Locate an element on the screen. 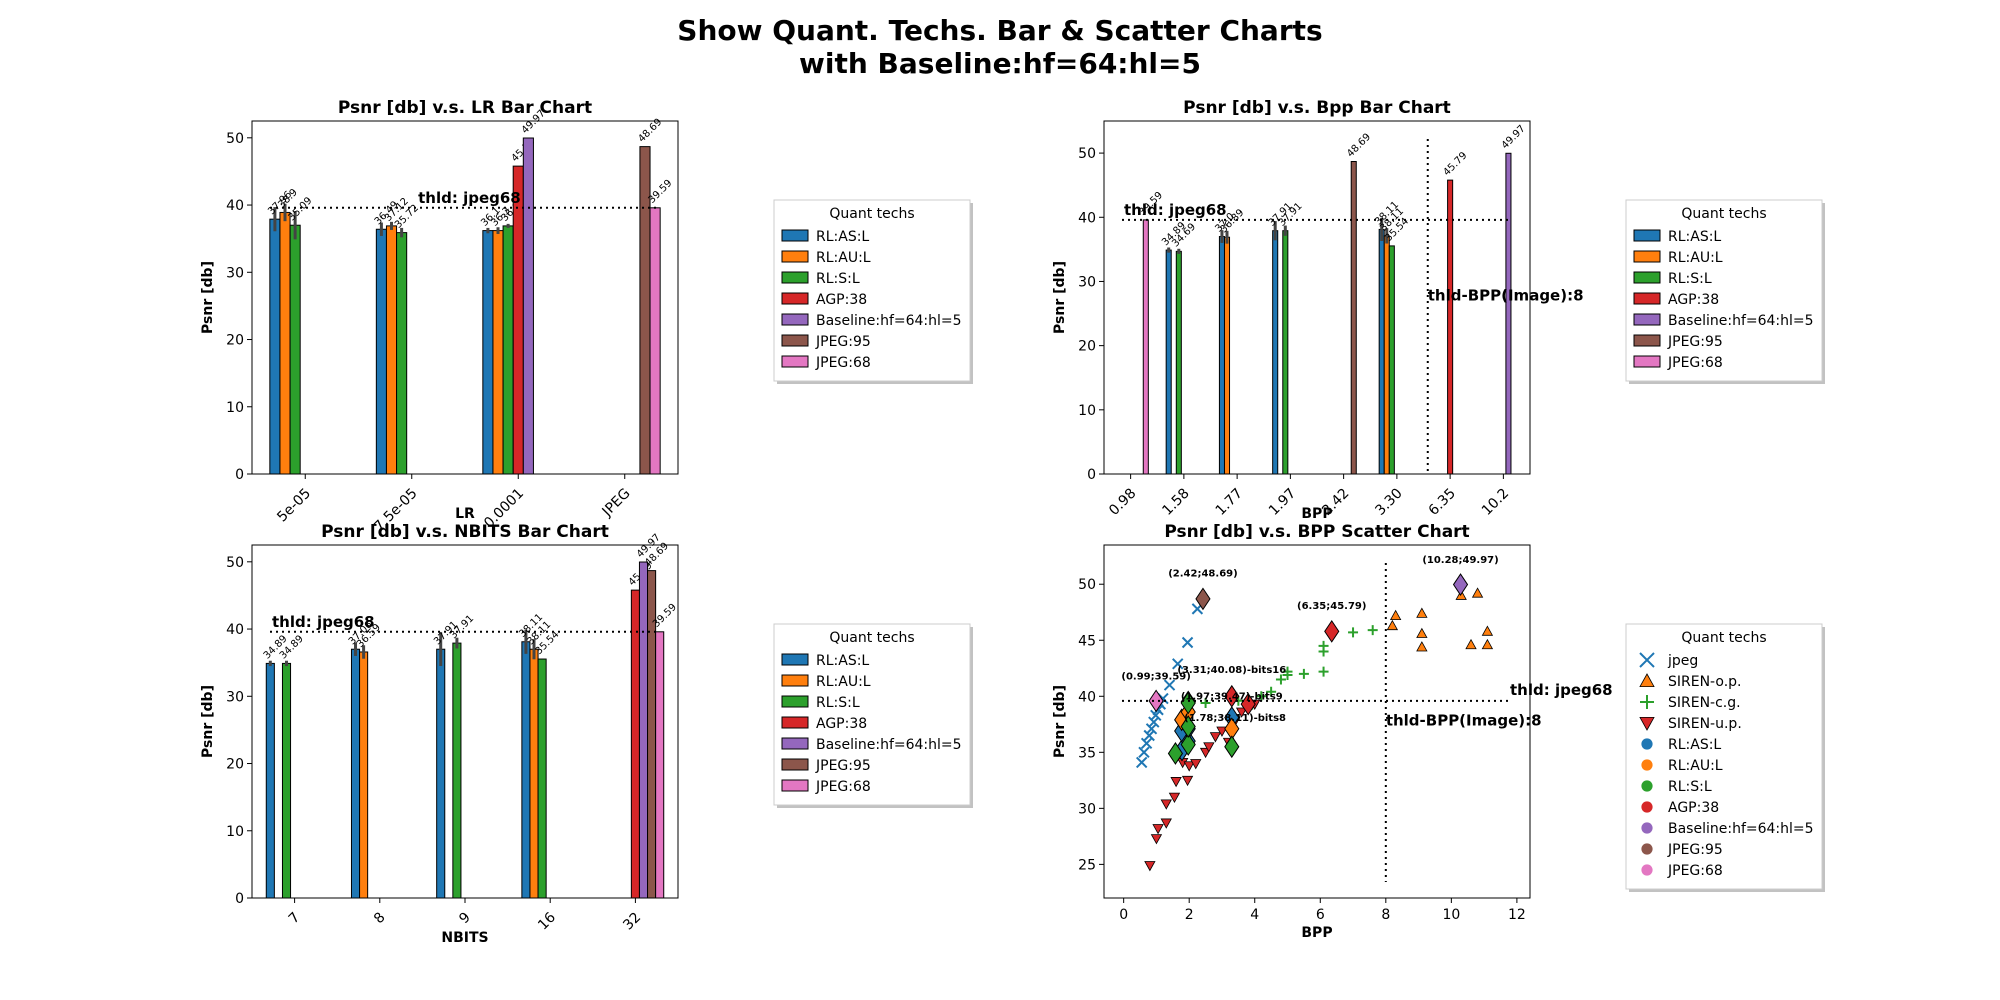 This screenshot has height=1000, width=2000. y-tick-label: 35 is located at coordinates (1087, 753).